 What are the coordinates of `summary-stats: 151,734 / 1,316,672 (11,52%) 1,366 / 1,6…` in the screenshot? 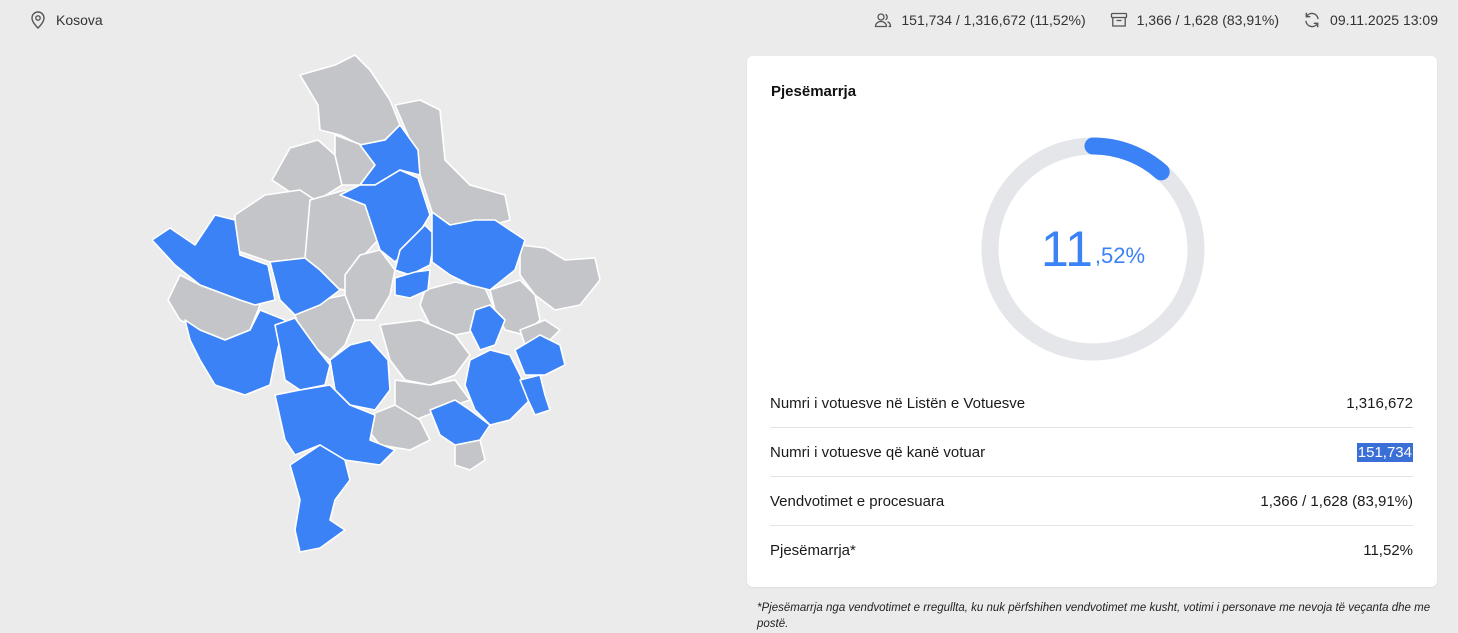 It's located at (1156, 20).